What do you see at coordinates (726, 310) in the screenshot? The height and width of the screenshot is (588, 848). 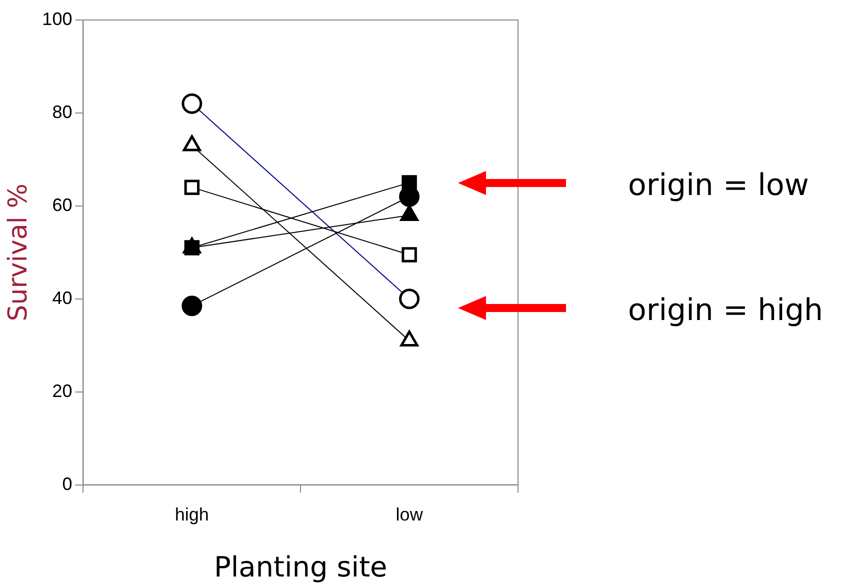 I see `text: origin = high` at bounding box center [726, 310].